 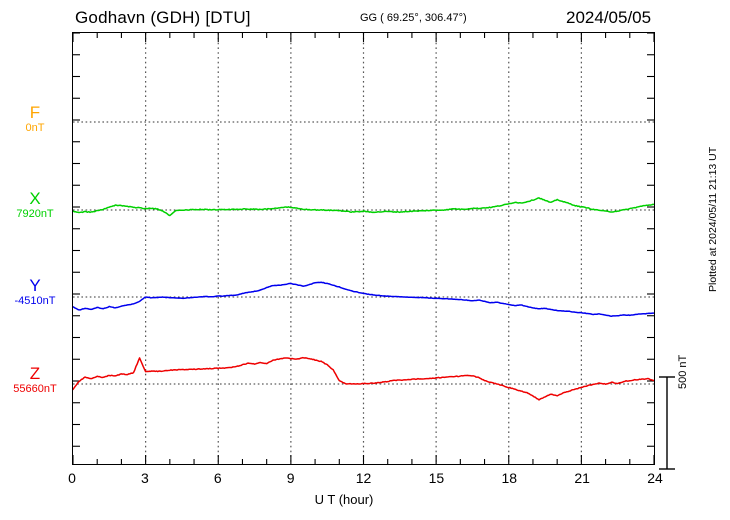 What do you see at coordinates (609, 17) in the screenshot?
I see `date-label: 2024/05/05` at bounding box center [609, 17].